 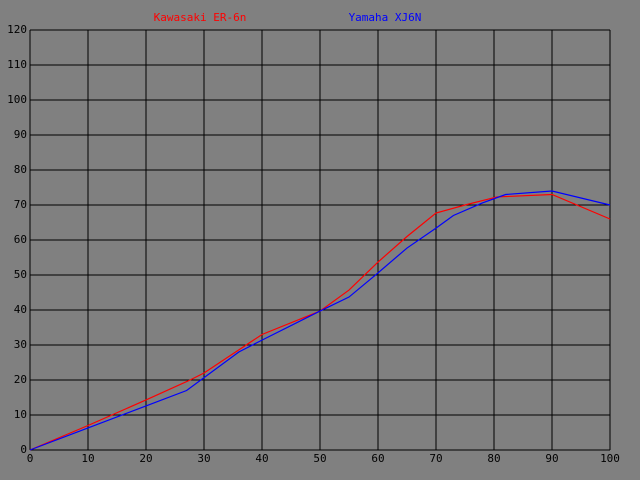 I want to click on y-tick-label: 30, so click(x=20, y=344).